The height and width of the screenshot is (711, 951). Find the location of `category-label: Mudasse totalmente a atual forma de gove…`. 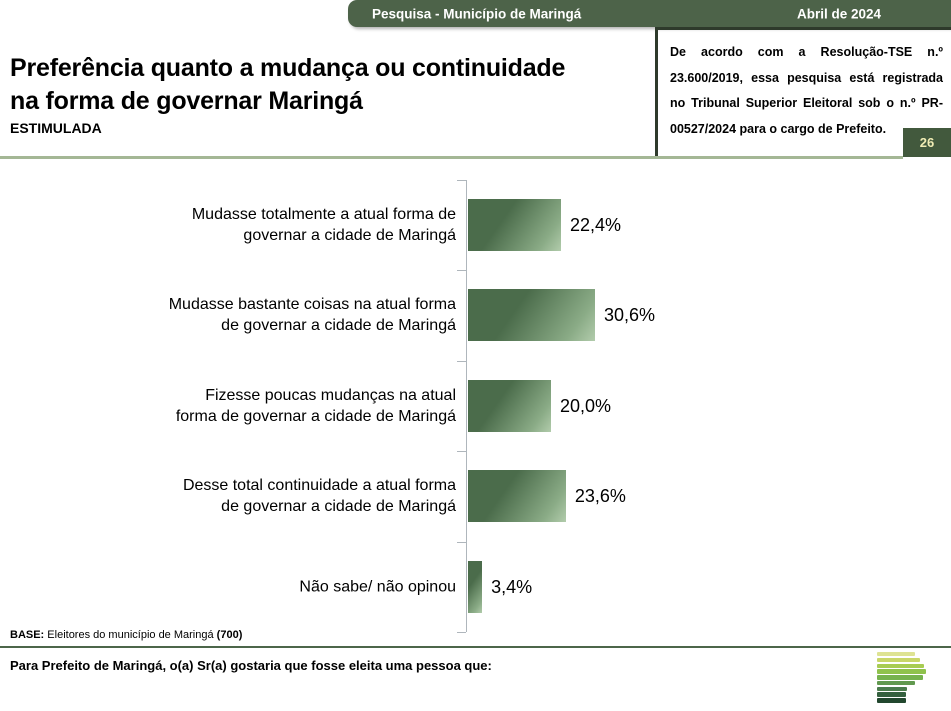

category-label: Mudasse totalmente a atual forma de gove… is located at coordinates (248, 225).